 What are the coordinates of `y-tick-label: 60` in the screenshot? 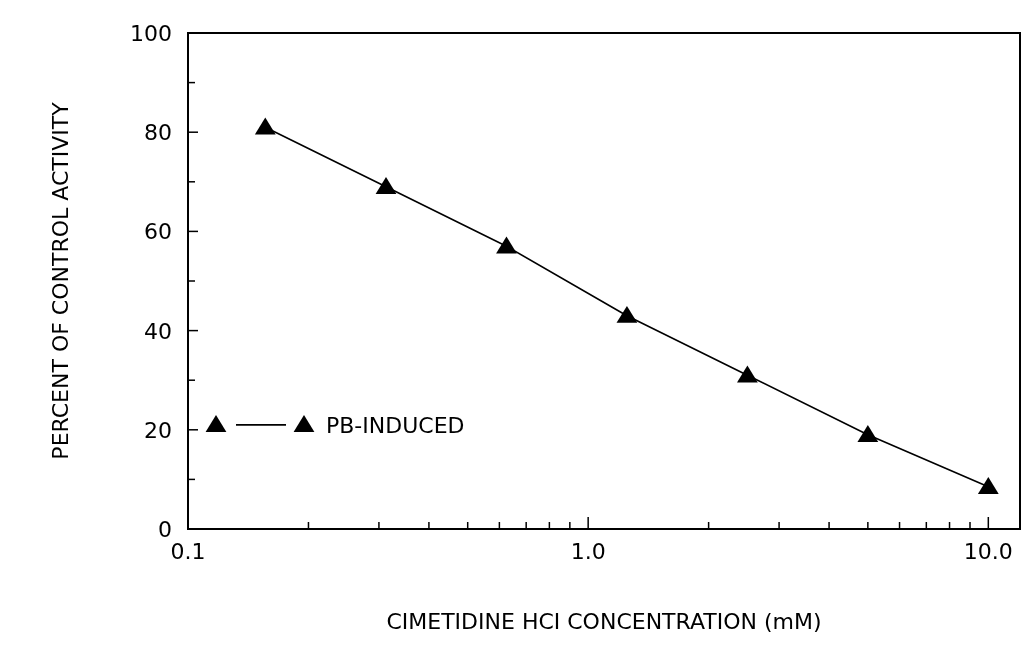 It's located at (158, 232).